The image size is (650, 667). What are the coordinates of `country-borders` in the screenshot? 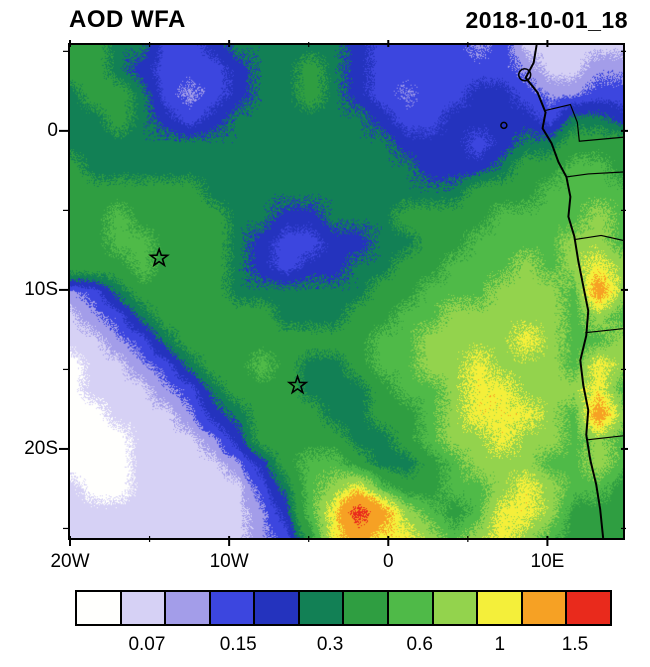 It's located at (584, 272).